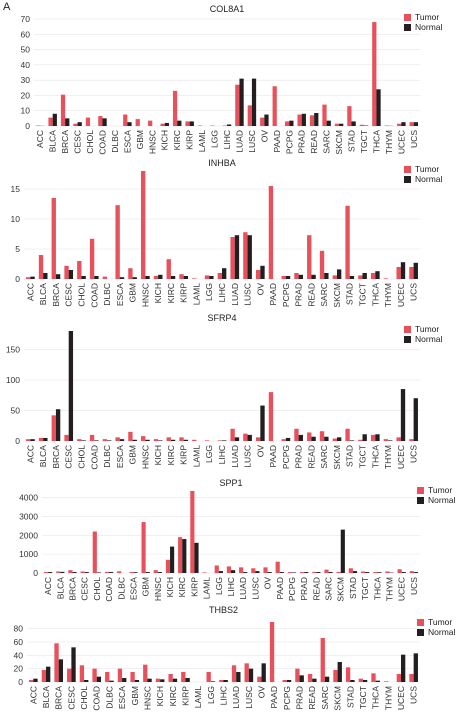 This screenshot has height=717, width=474. Describe the element at coordinates (414, 139) in the screenshot. I see `x-tick-label: UCS` at that location.